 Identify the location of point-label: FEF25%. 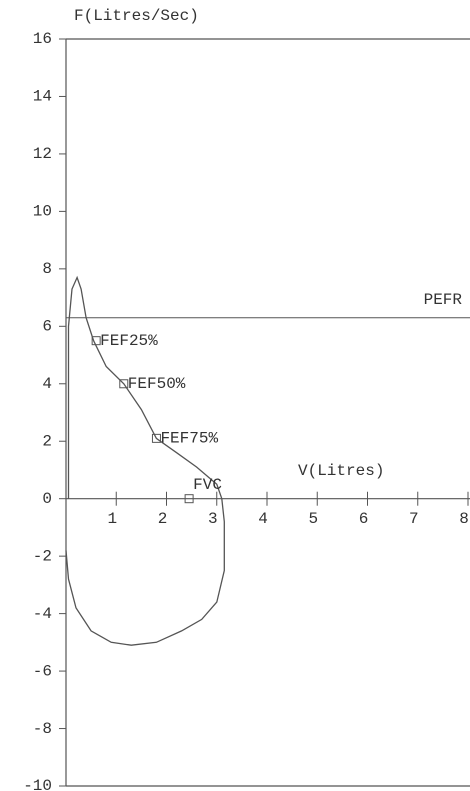
(129, 341).